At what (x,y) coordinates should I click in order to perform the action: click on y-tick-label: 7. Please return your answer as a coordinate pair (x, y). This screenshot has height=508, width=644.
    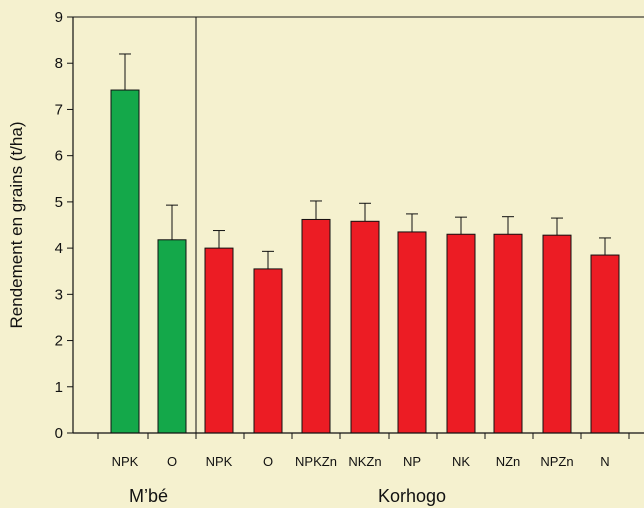
    Looking at the image, I should click on (59, 109).